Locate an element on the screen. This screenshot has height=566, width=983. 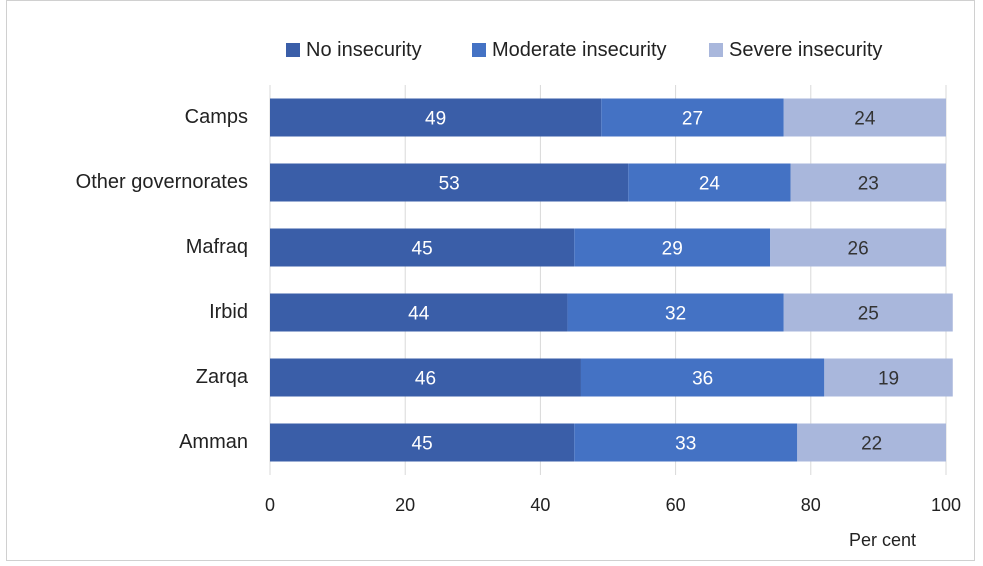
category-label-zarqa: Zarqa is located at coordinates (221, 376).